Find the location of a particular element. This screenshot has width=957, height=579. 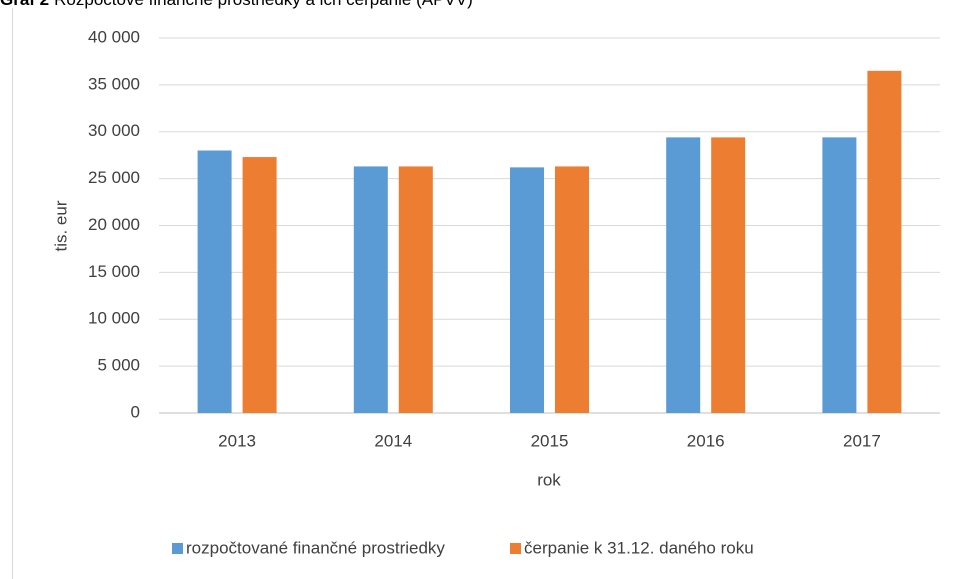

y-tick-label: 30 000 is located at coordinates (114, 130).